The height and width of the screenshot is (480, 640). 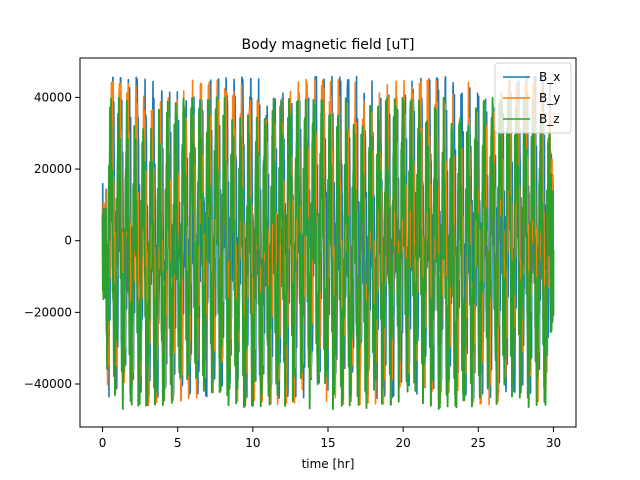 What do you see at coordinates (53, 97) in the screenshot?
I see `y-tick-label: 40000` at bounding box center [53, 97].